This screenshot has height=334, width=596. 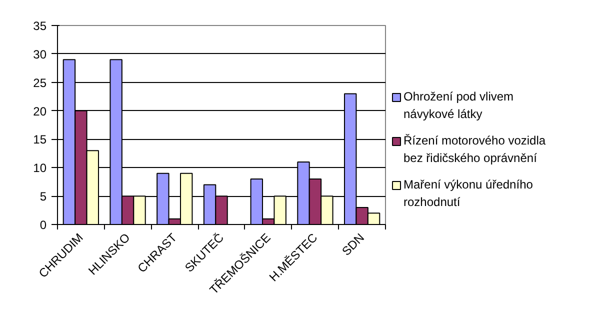 I want to click on y-tick-label: 15, so click(x=40, y=139).